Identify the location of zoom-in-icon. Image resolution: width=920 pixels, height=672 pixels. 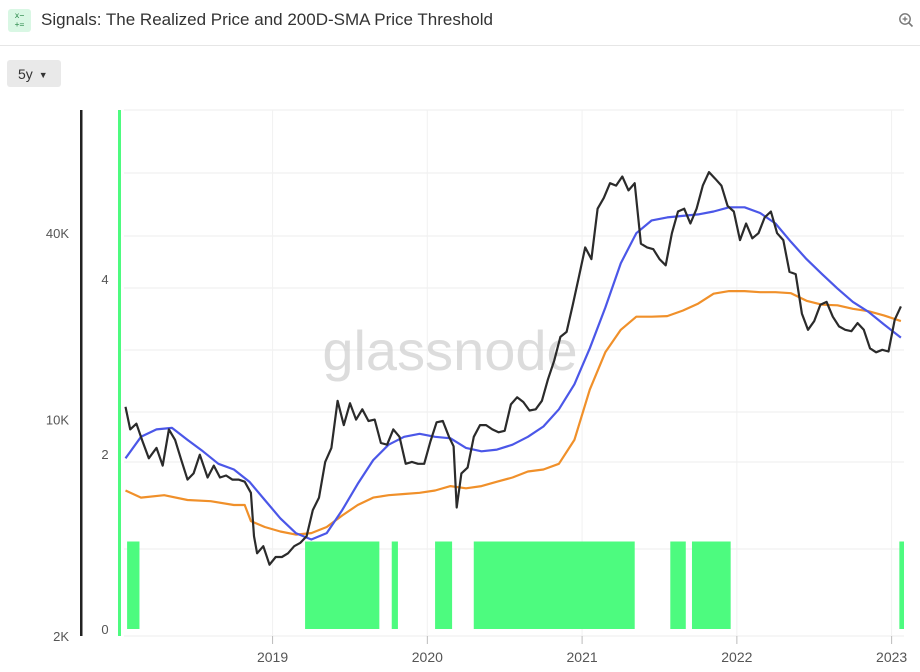
(906, 20).